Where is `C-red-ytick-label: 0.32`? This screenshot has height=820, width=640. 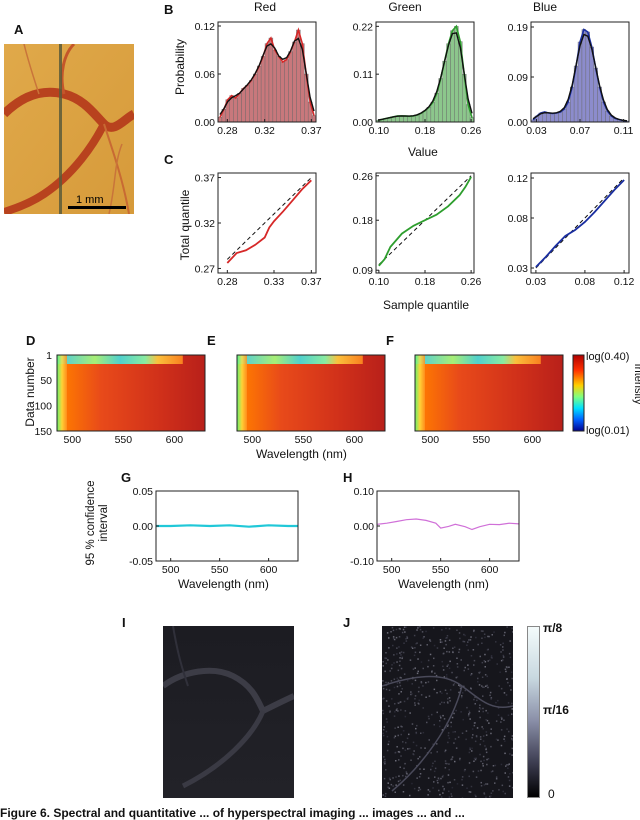 C-red-ytick-label: 0.32 is located at coordinates (205, 224).